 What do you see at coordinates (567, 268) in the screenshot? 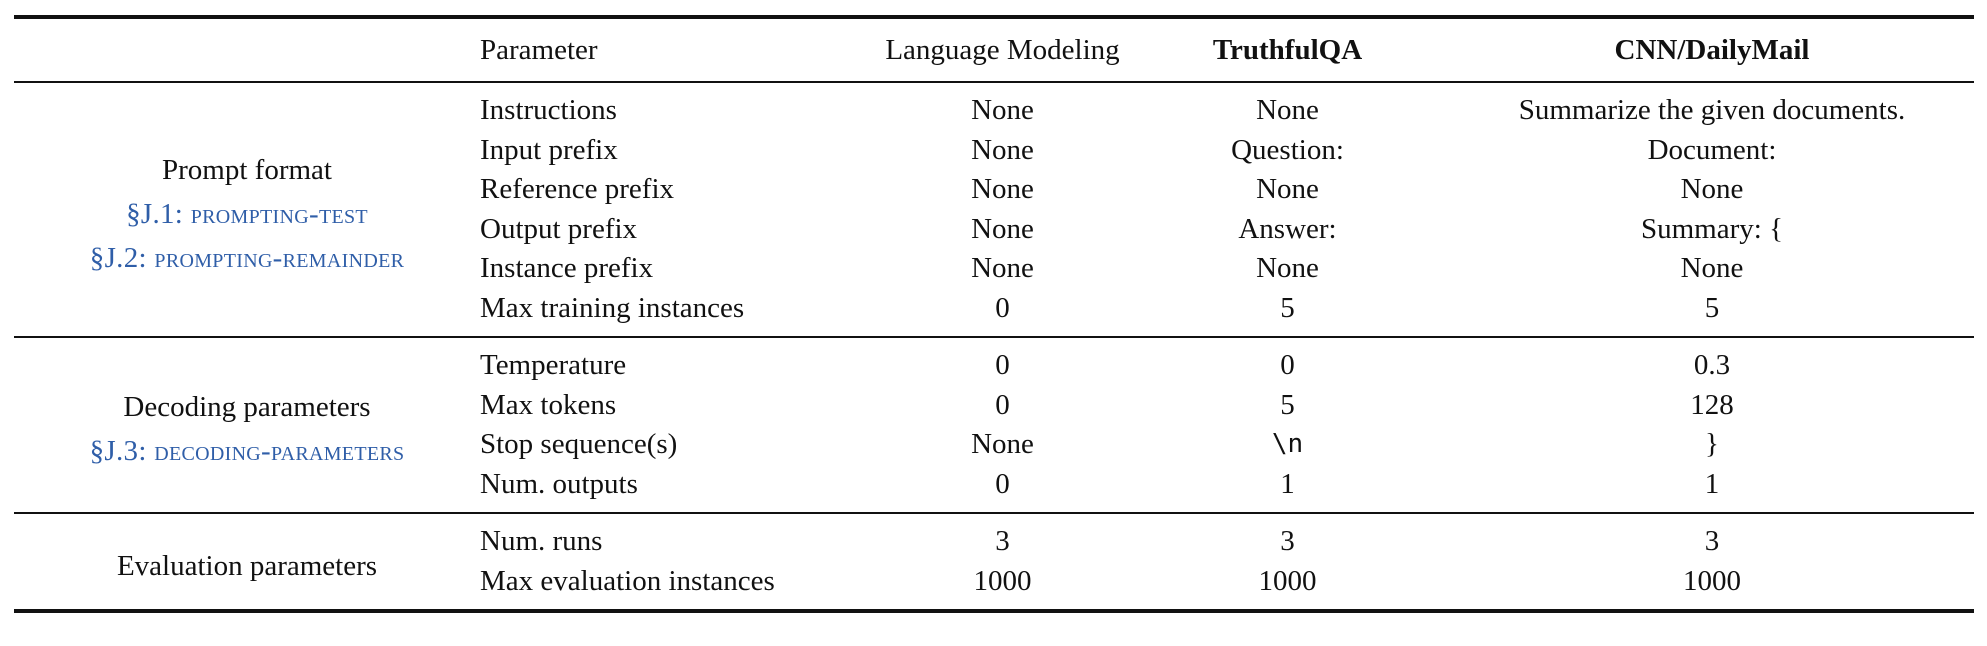
I see `param-name: Instance prefix` at bounding box center [567, 268].